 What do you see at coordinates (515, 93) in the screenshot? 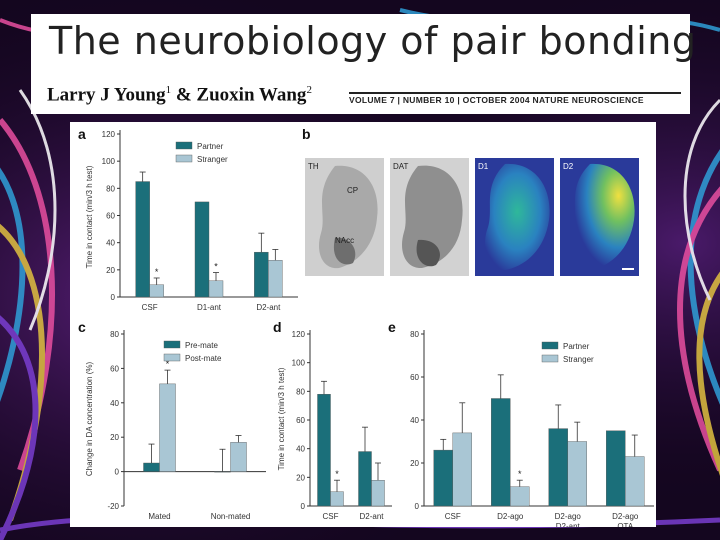
I see `header-rule` at bounding box center [515, 93].